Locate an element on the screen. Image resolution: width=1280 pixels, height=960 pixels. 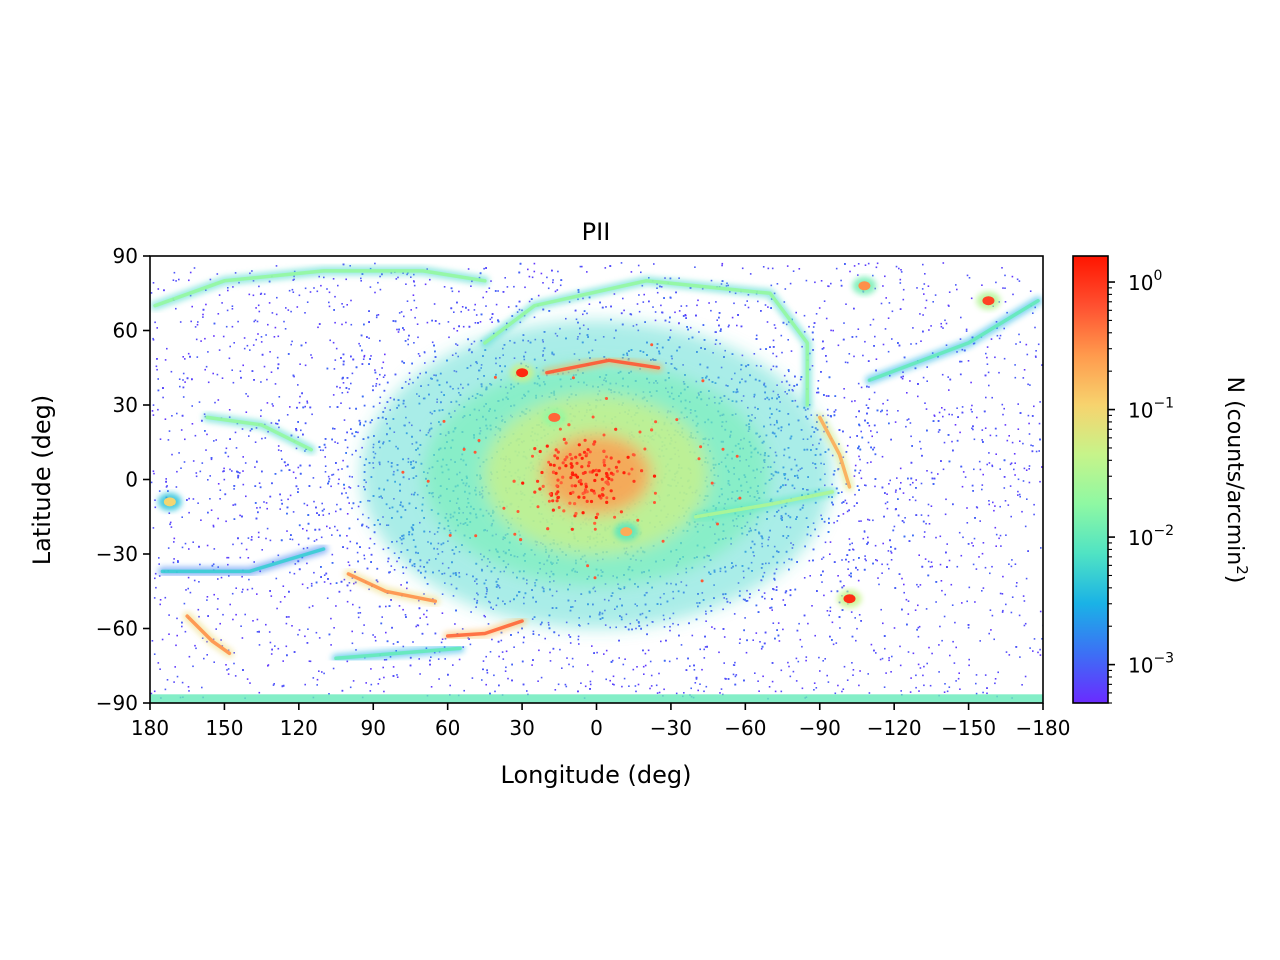
colorbar-tick-label: 10⁰ is located at coordinates (1145, 281).